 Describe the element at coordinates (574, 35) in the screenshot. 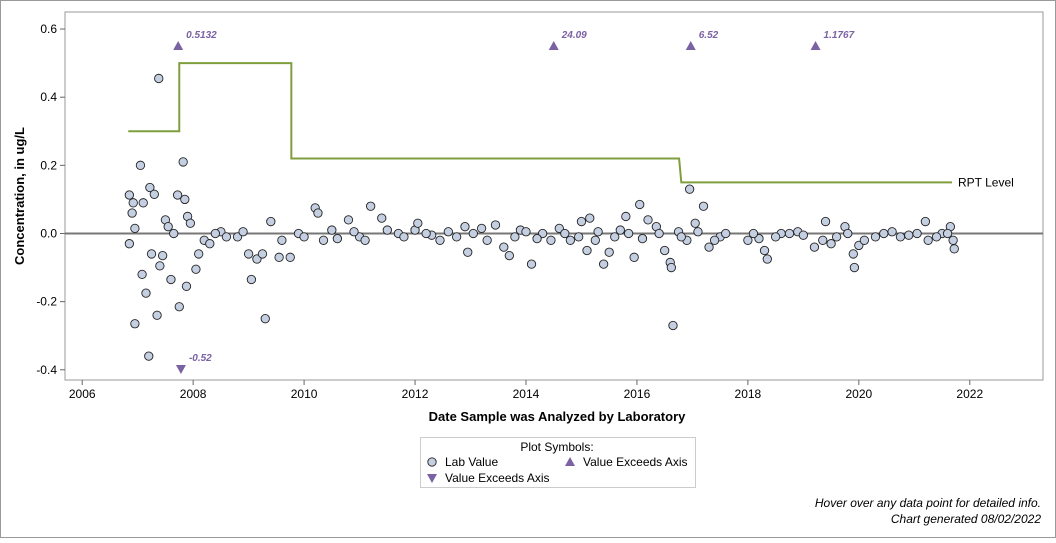

I see `exceeds-label: 24.09` at that location.